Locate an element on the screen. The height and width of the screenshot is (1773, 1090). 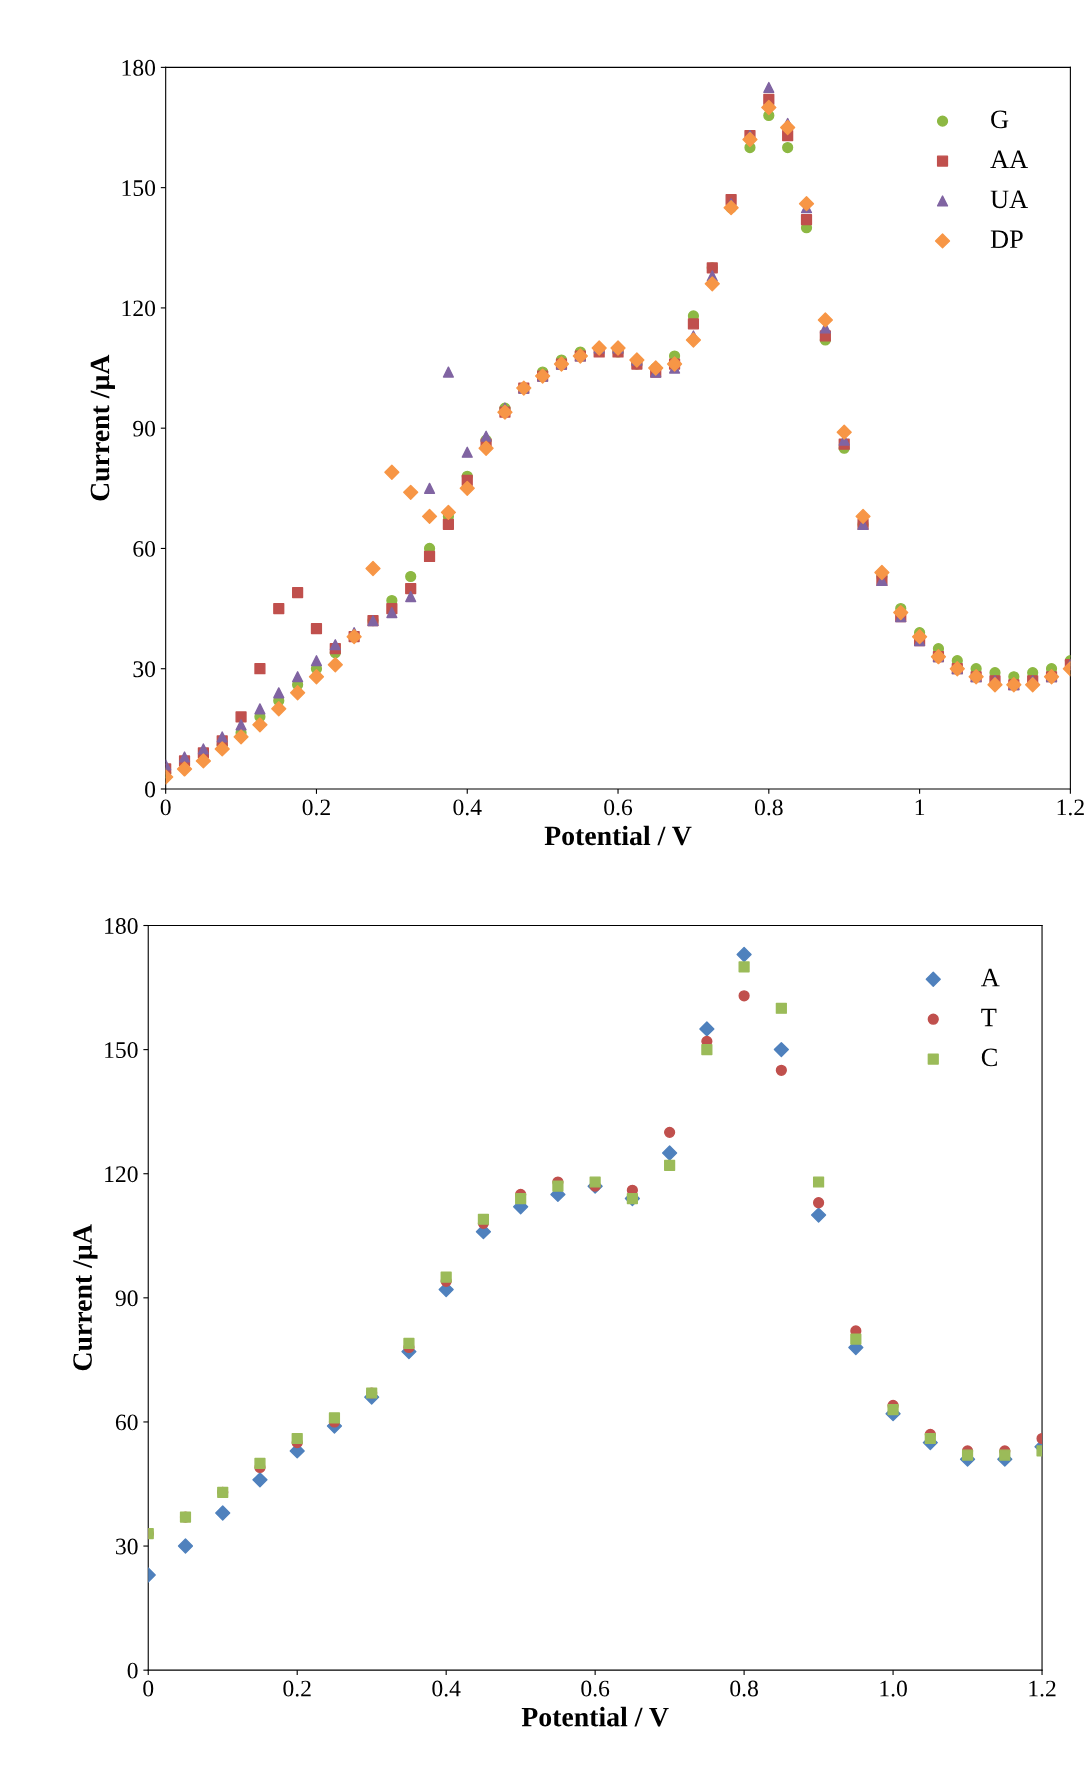
legend-label: DP is located at coordinates (1006, 239).